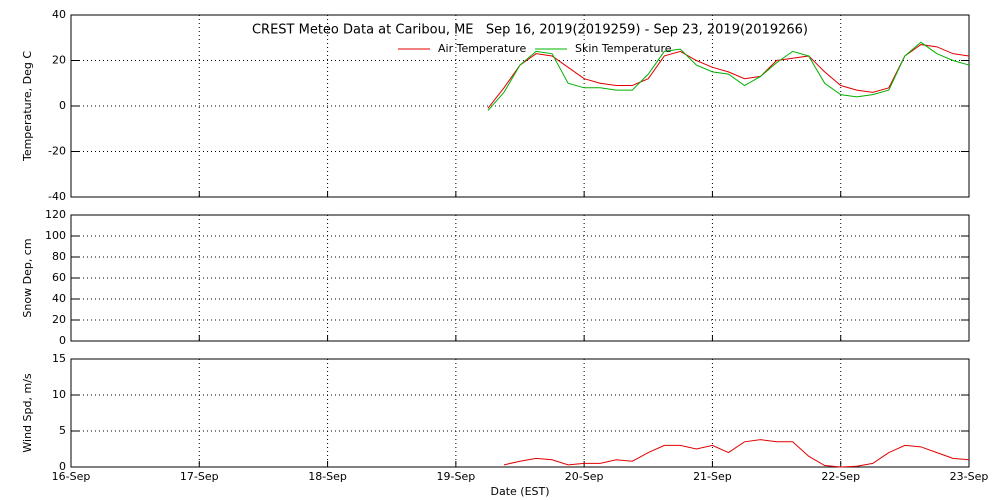  What do you see at coordinates (584, 476) in the screenshot?
I see `x-tick-label: 20-Sep` at bounding box center [584, 476].